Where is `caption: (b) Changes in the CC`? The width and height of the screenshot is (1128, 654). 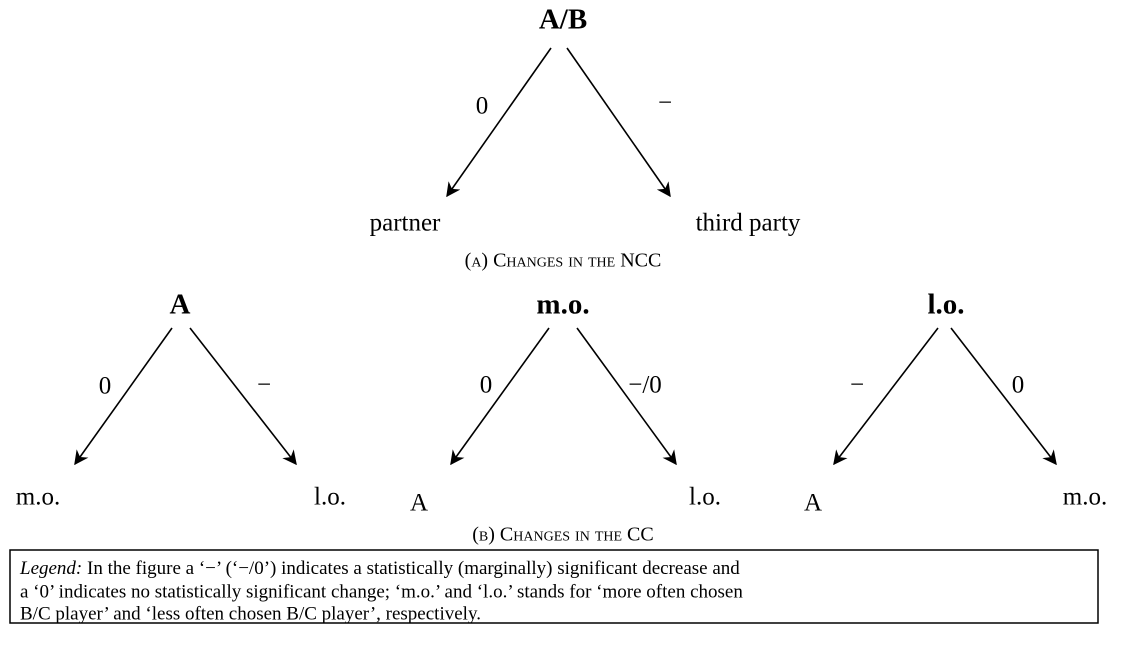 caption: (b) Changes in the CC is located at coordinates (562, 535).